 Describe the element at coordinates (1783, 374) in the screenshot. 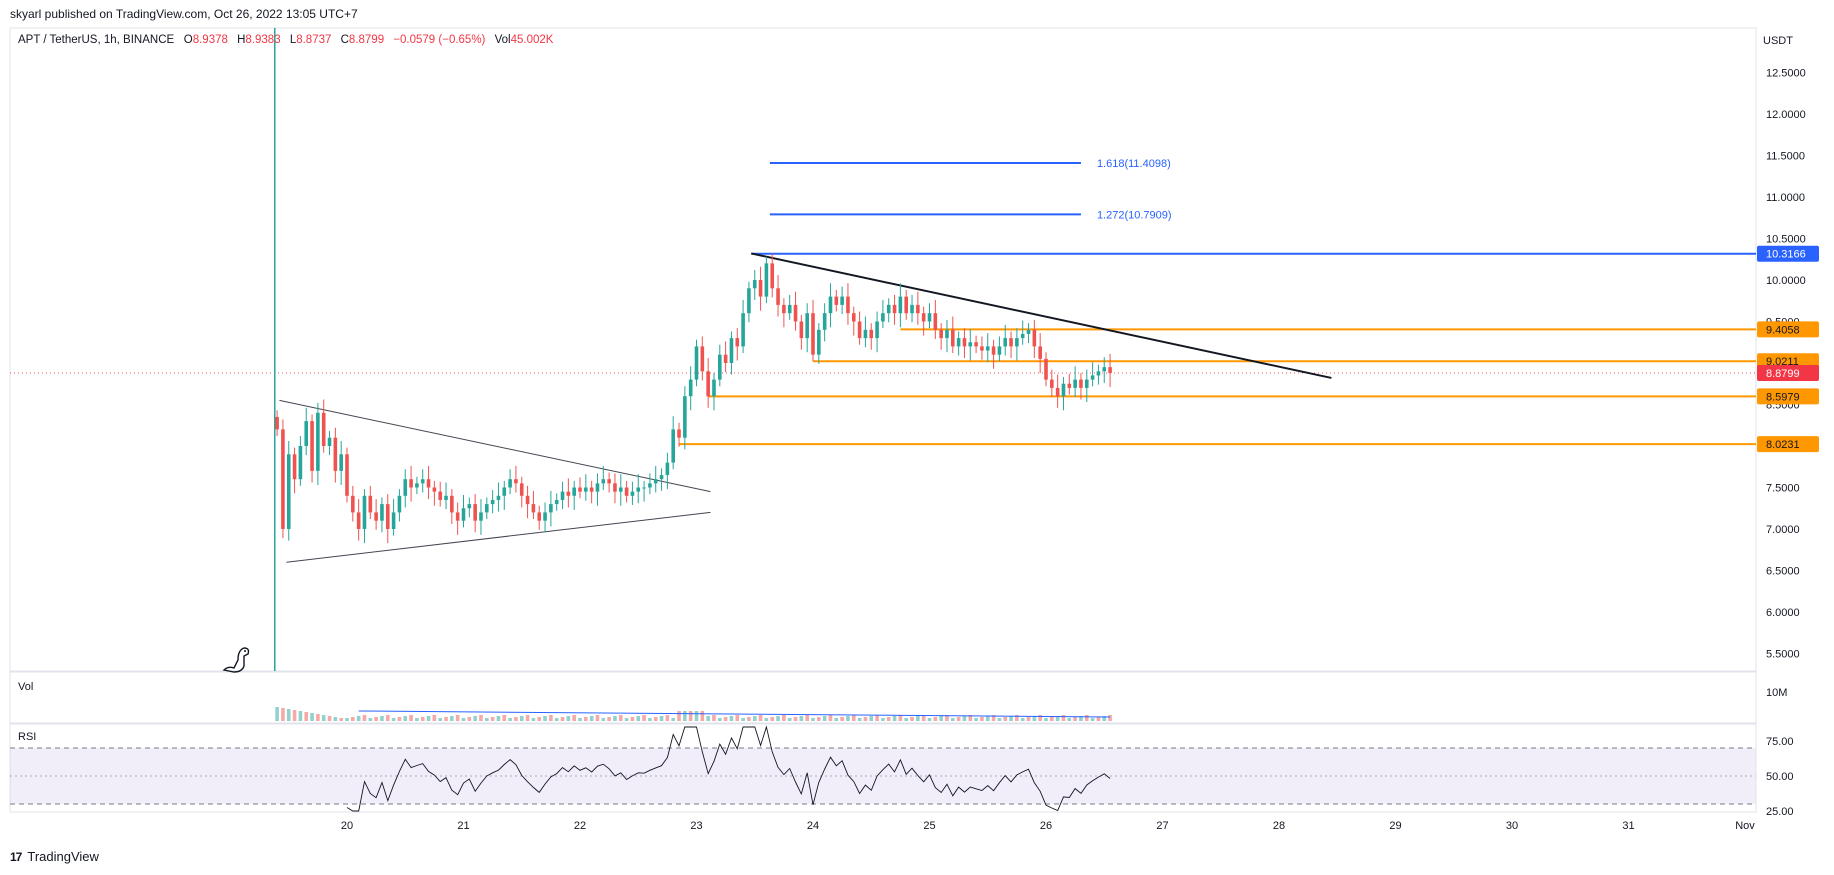

I see `price-badge-3: 8.8799` at that location.